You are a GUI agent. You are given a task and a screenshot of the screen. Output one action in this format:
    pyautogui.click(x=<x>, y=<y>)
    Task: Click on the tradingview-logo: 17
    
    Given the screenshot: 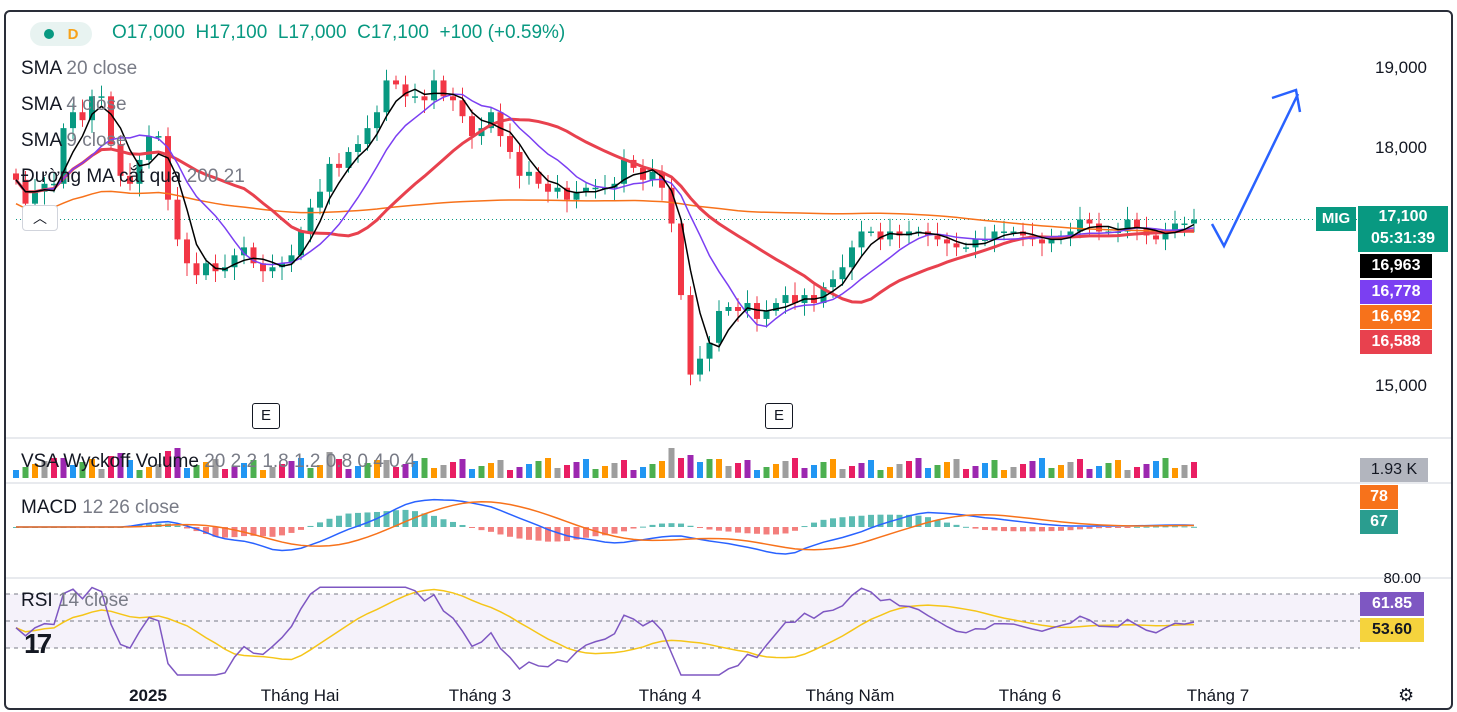 What is the action you would take?
    pyautogui.click(x=38, y=643)
    